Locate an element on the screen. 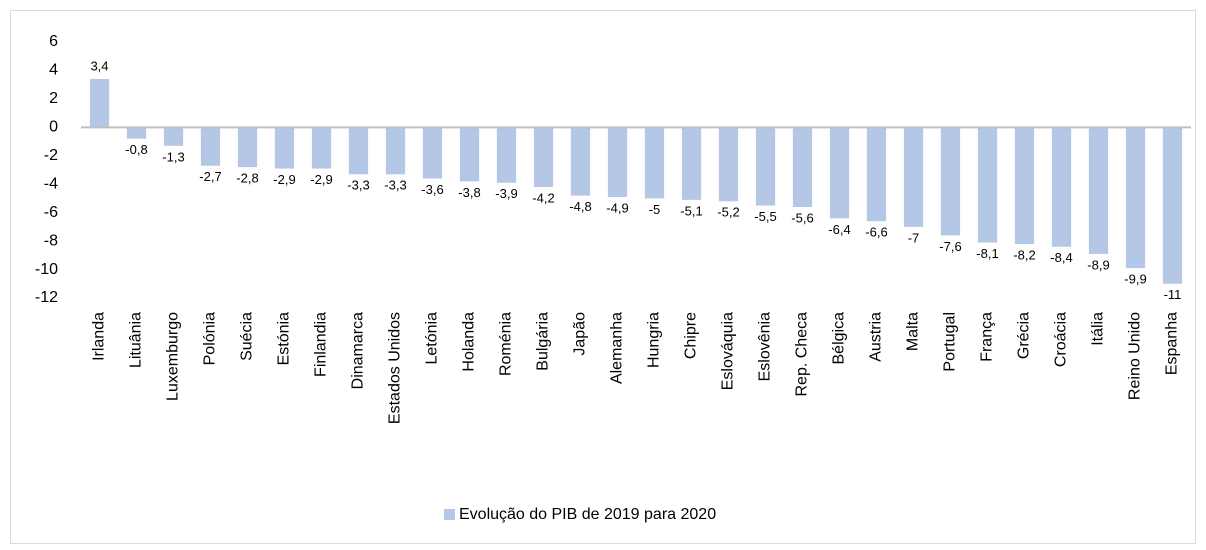 This screenshot has height=550, width=1206. data-label: -5,2 is located at coordinates (728, 212).